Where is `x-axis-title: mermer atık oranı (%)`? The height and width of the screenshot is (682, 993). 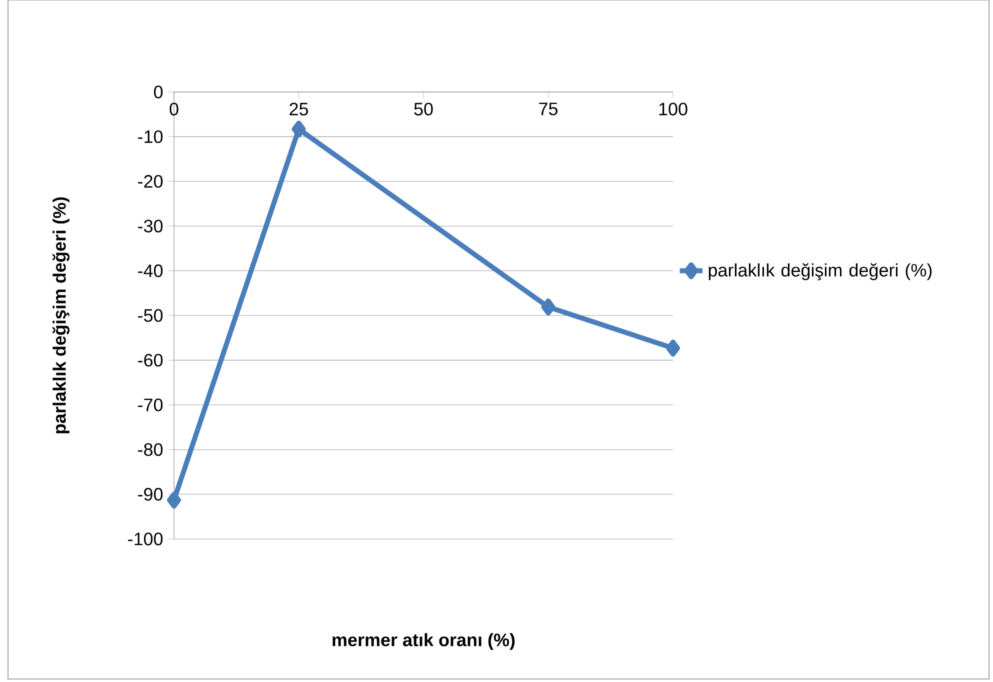 x-axis-title: mermer atık oranı (%) is located at coordinates (423, 641).